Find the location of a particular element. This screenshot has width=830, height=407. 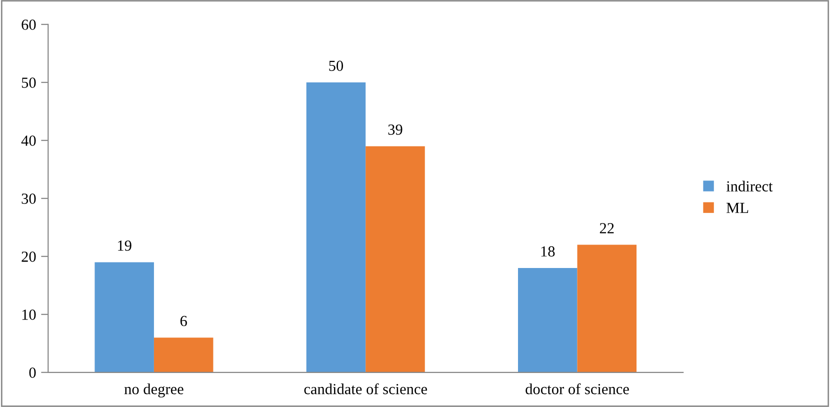

y-tick-label: 40 is located at coordinates (28, 141).